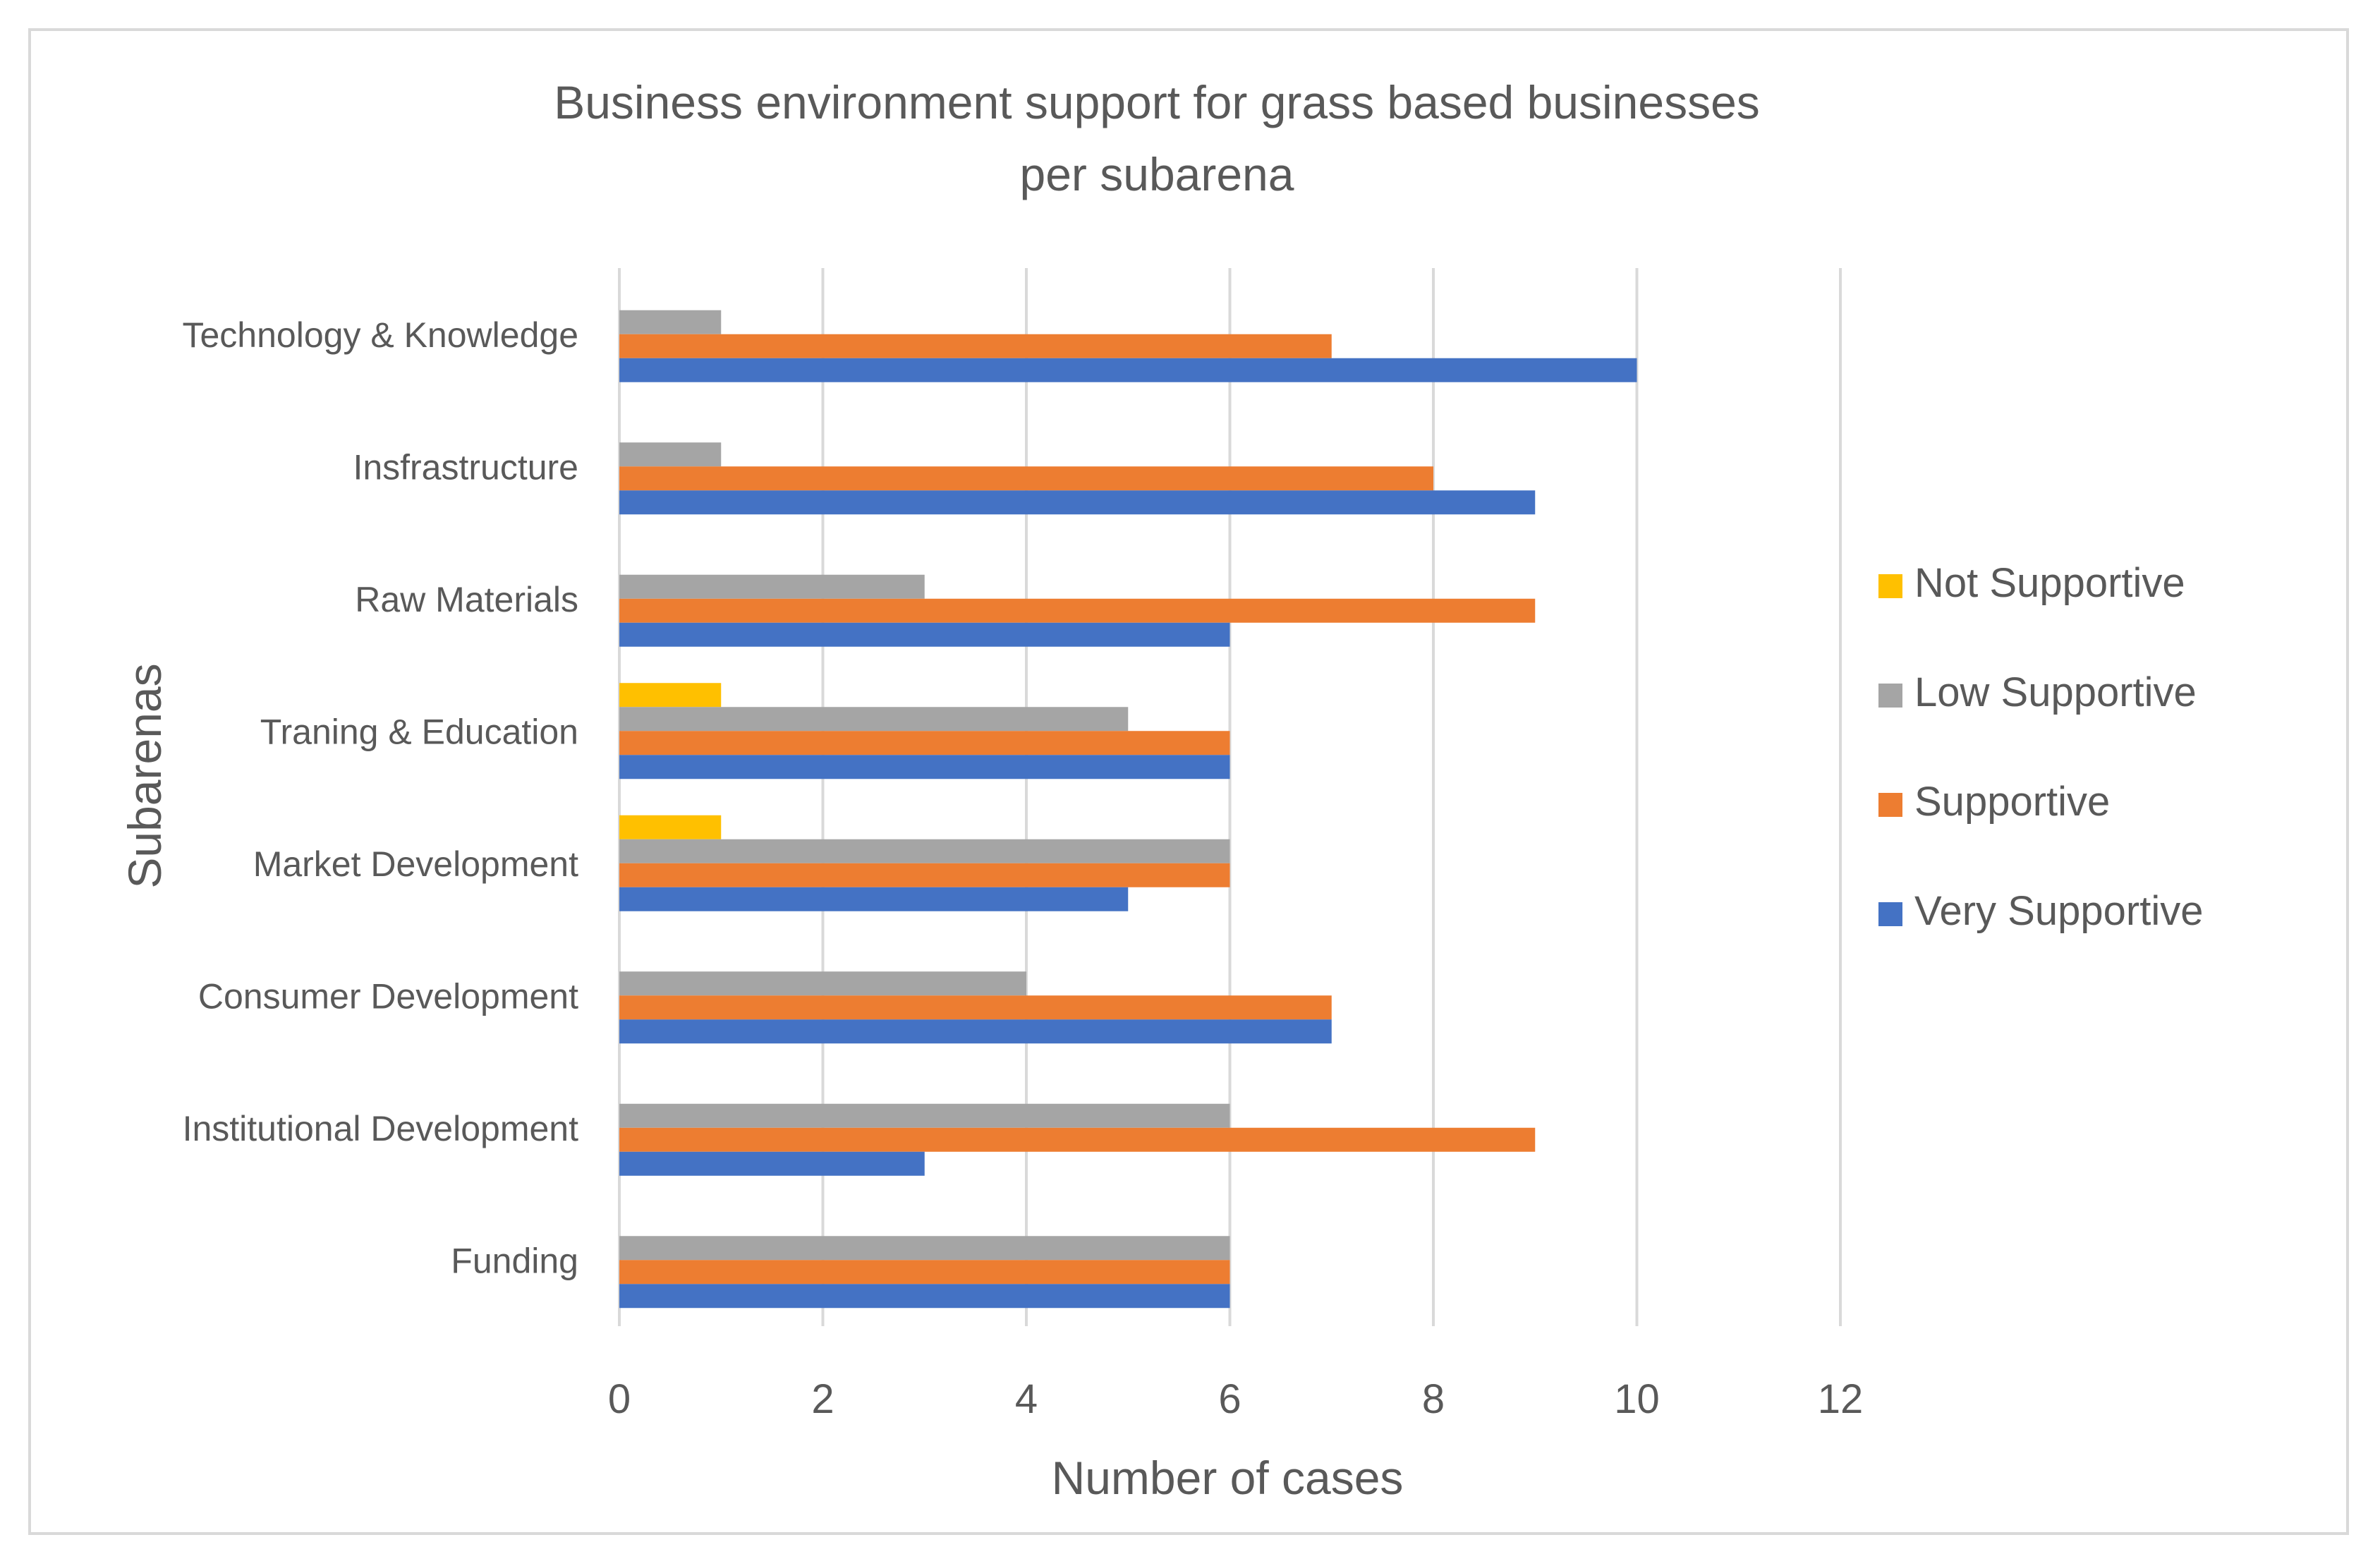 The image size is (2380, 1566). Describe the element at coordinates (2056, 692) in the screenshot. I see `legend-label: Low Supportive` at that location.